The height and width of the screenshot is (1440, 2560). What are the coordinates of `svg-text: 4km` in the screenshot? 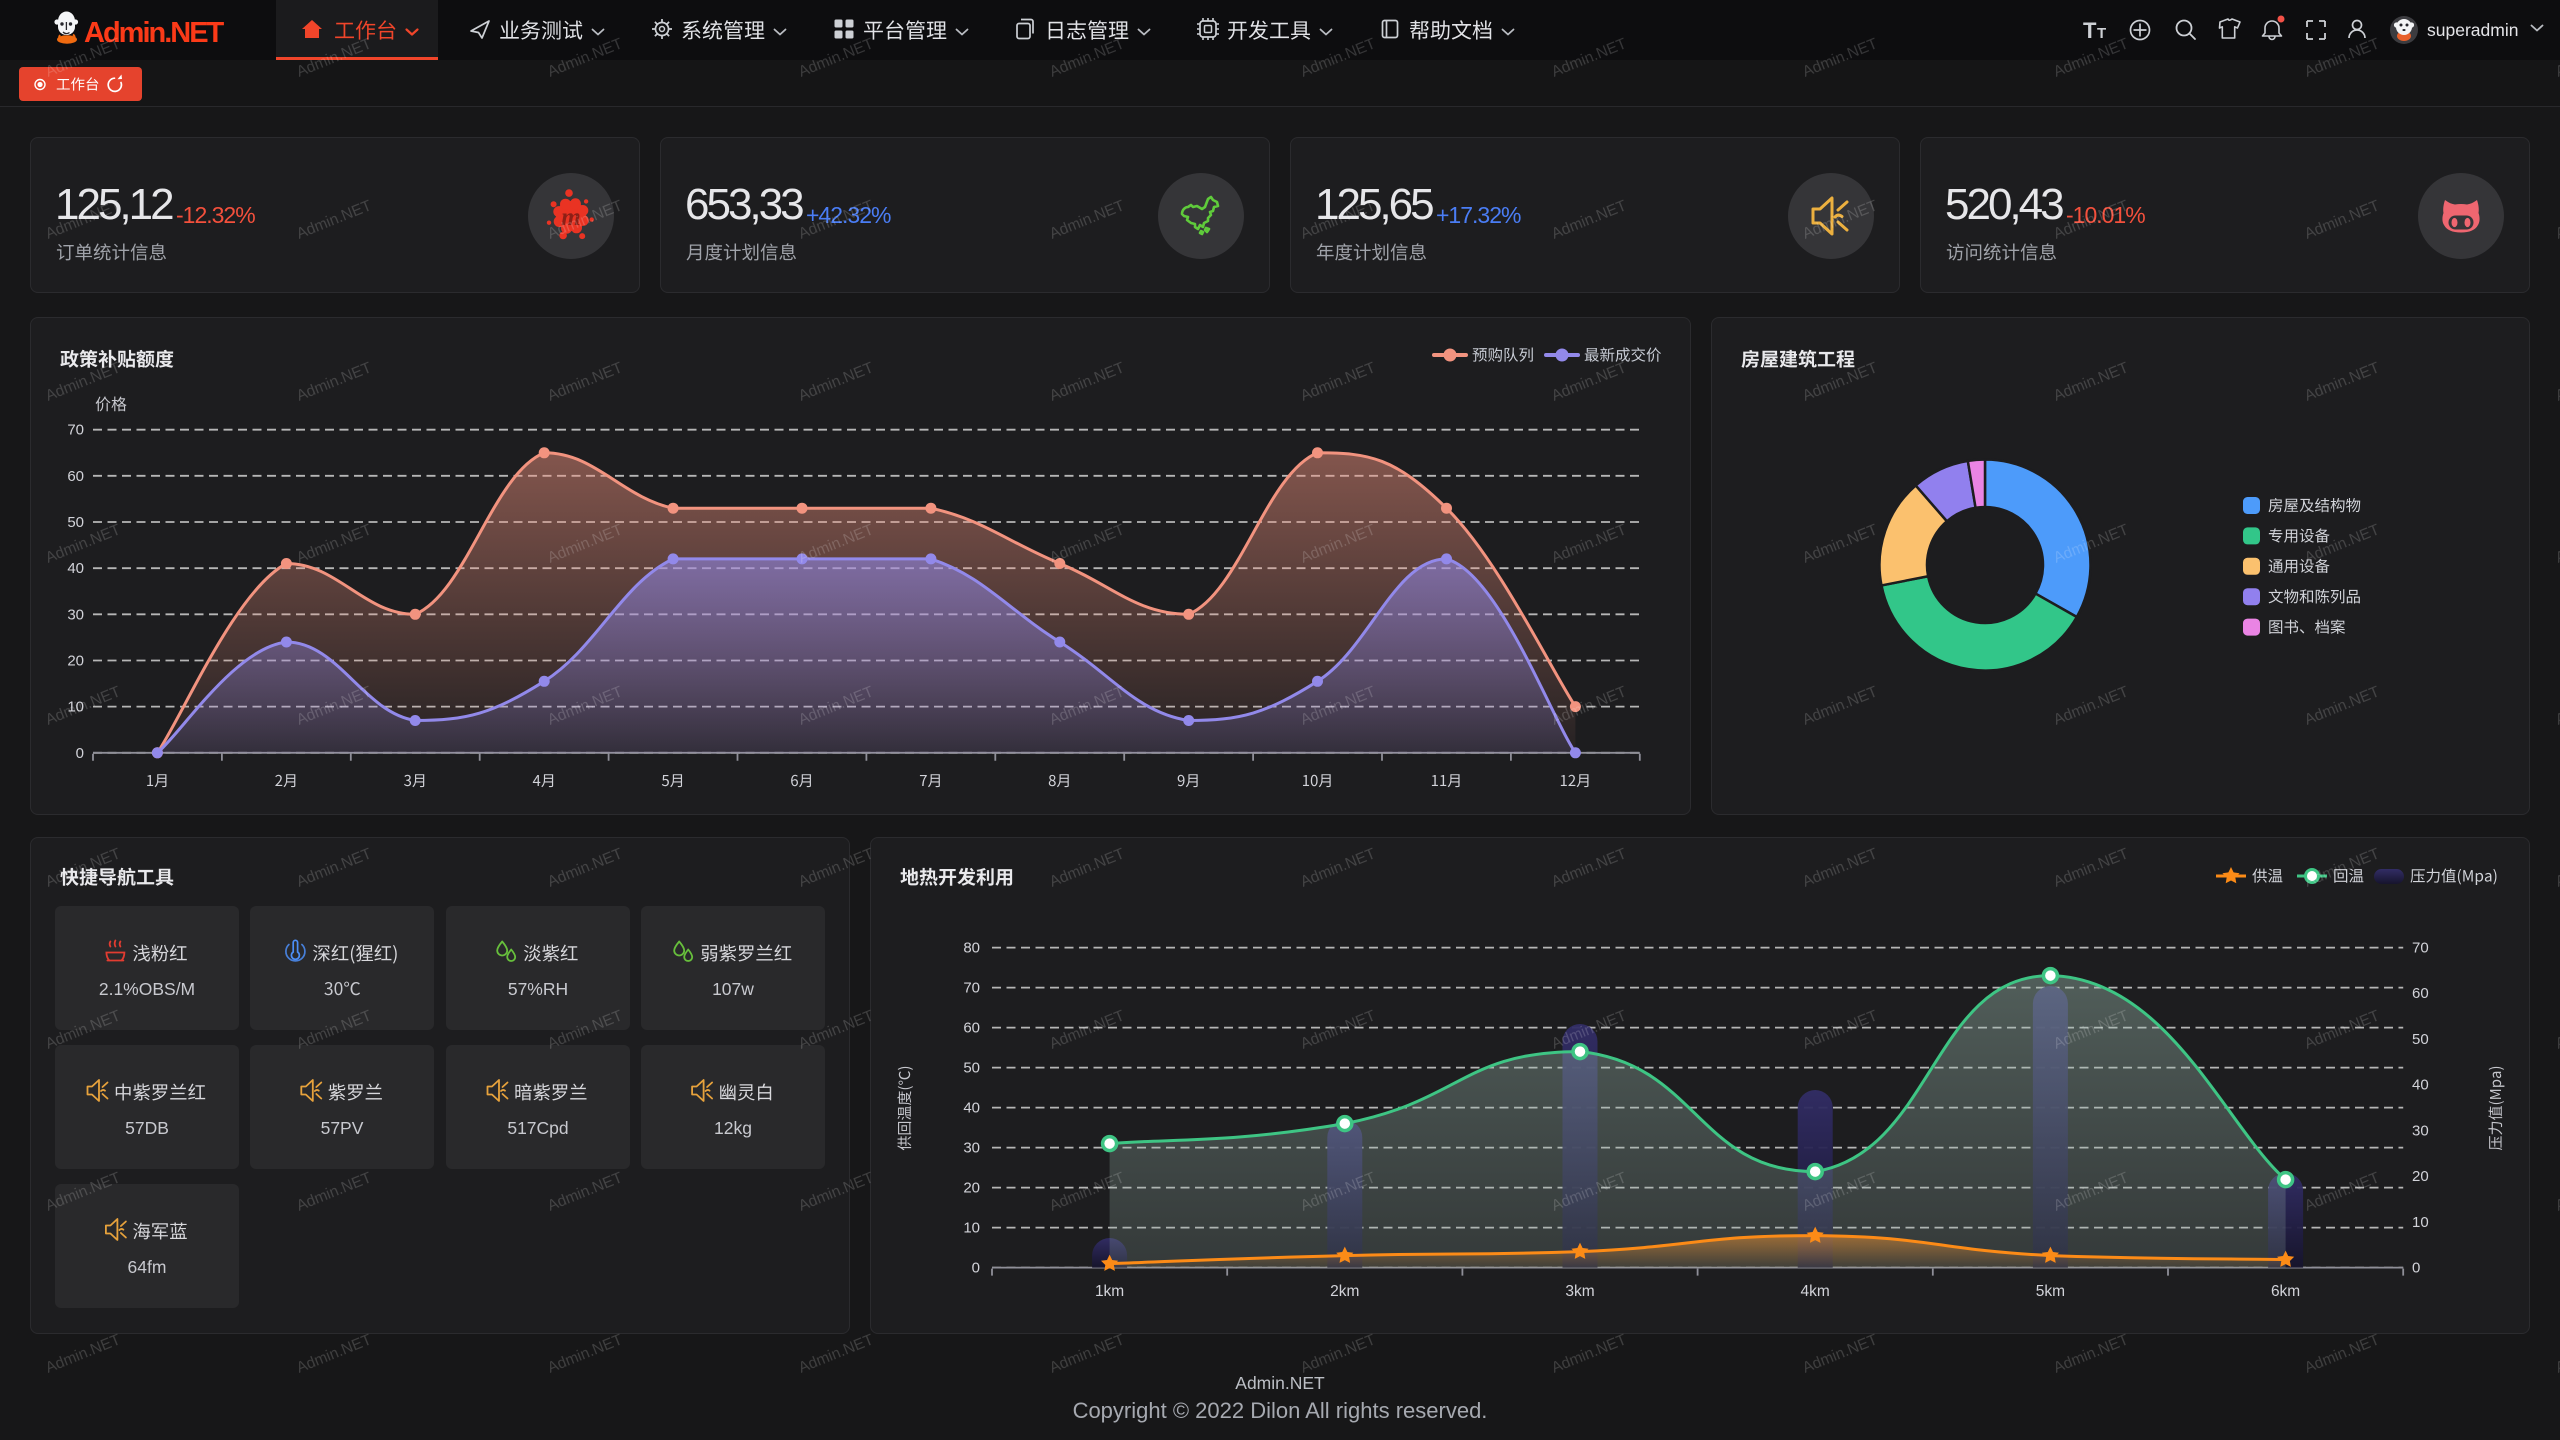 It's located at (1815, 1291).